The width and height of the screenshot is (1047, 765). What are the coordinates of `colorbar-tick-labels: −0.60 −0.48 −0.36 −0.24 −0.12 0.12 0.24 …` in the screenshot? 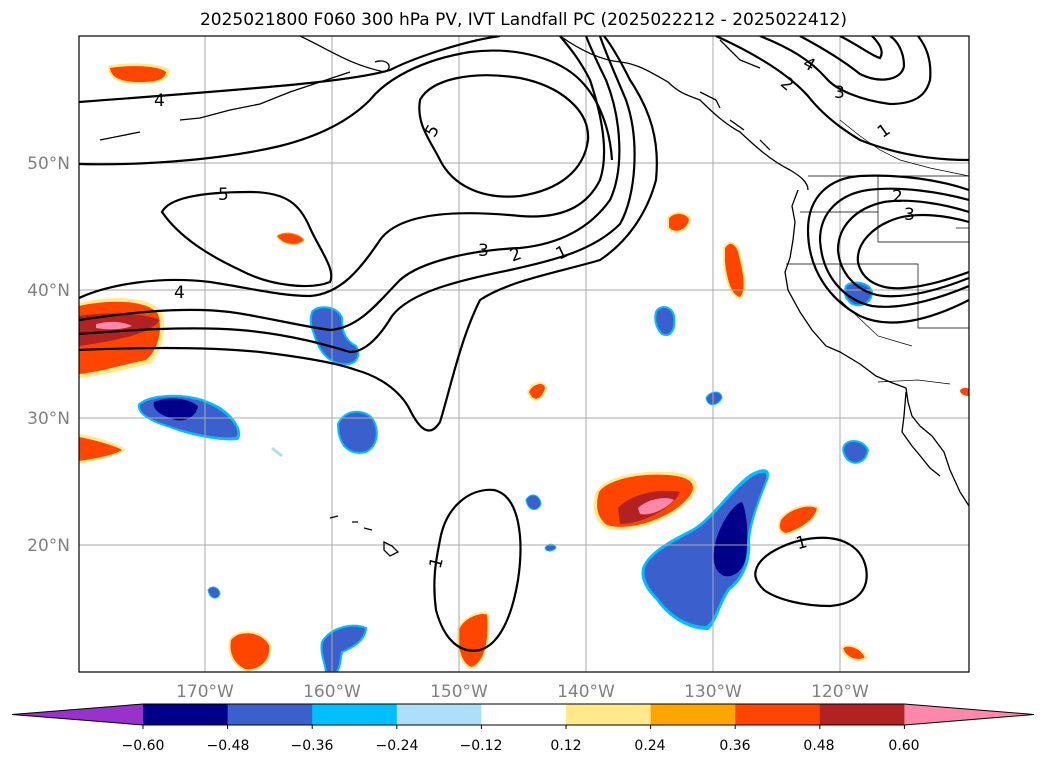 It's located at (521, 746).